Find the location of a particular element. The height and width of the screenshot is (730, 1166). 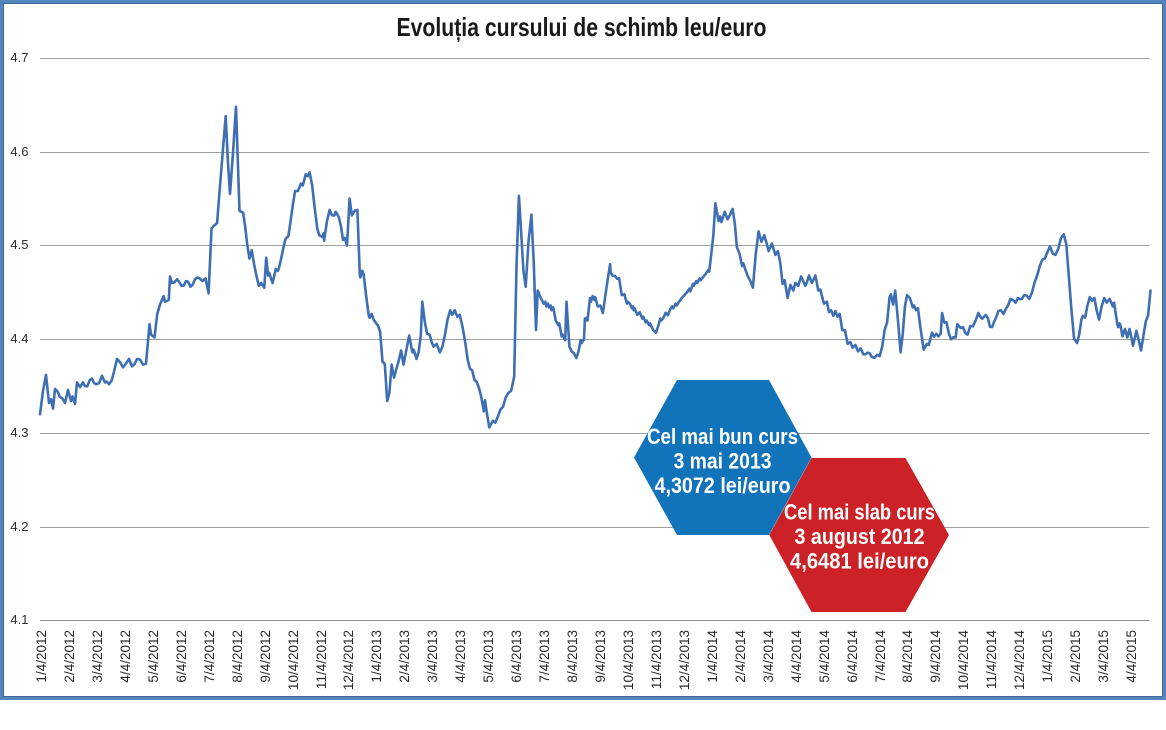

svg-text: 4,3072 lei/euro is located at coordinates (723, 485).